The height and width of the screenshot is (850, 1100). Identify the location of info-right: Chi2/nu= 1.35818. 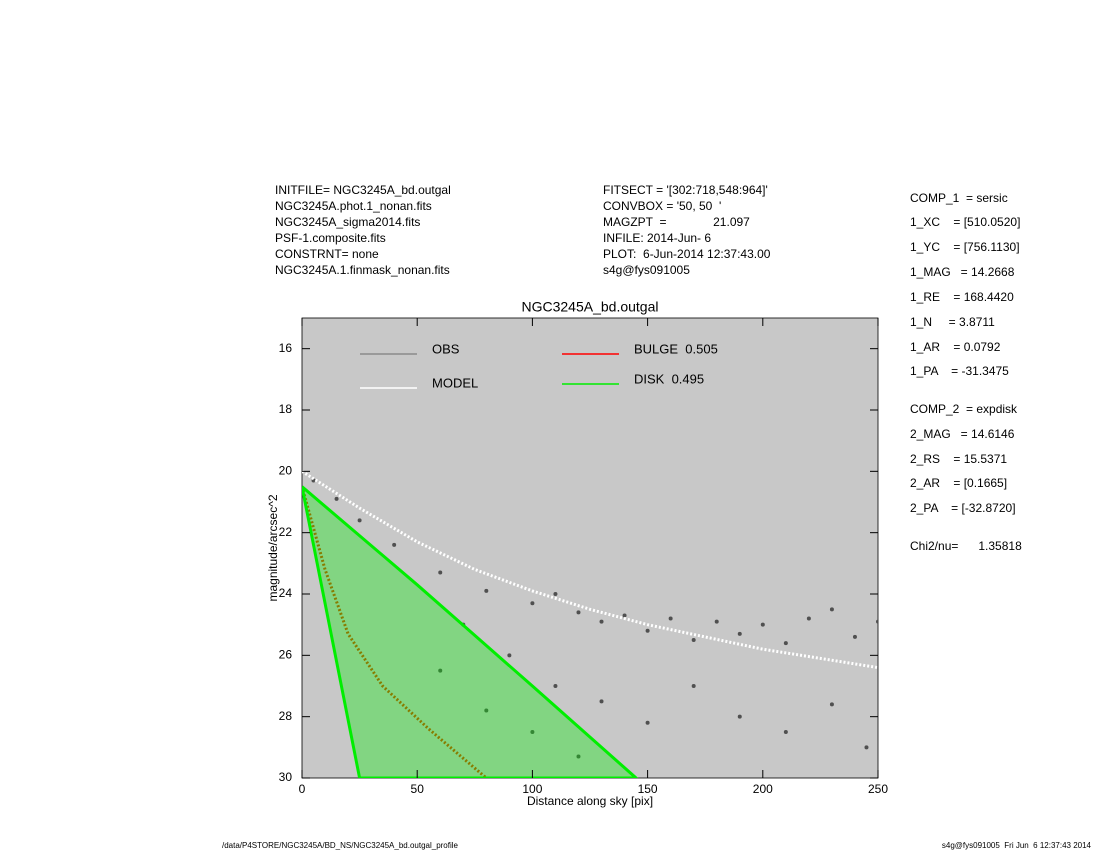
(966, 546).